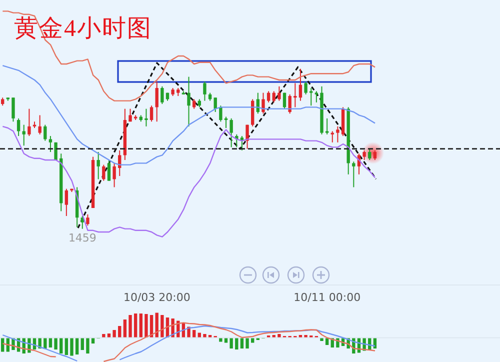 The width and height of the screenshot is (500, 362). I want to click on x-tick-label: 10/11 00:00, so click(327, 297).